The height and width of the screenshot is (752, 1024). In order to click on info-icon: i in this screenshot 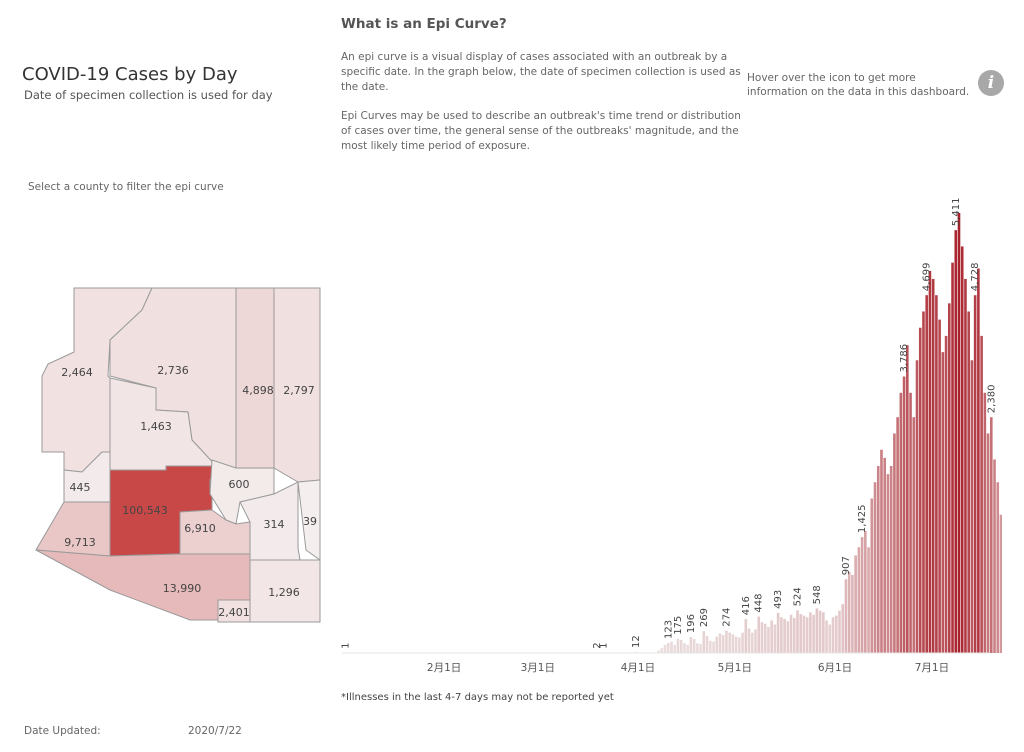, I will do `click(991, 83)`.